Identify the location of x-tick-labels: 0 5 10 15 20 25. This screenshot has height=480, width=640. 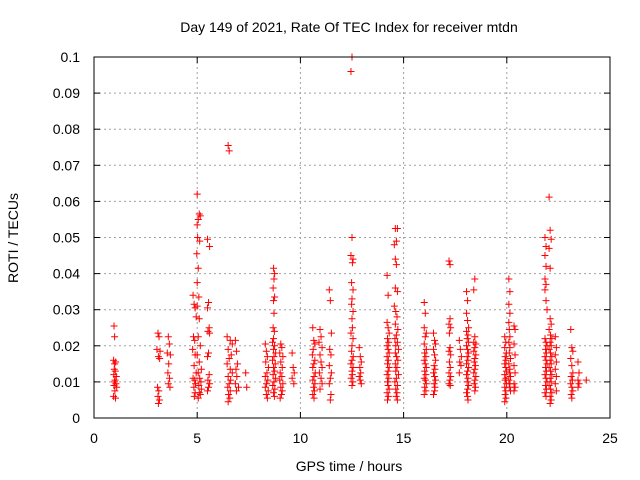
(354, 438).